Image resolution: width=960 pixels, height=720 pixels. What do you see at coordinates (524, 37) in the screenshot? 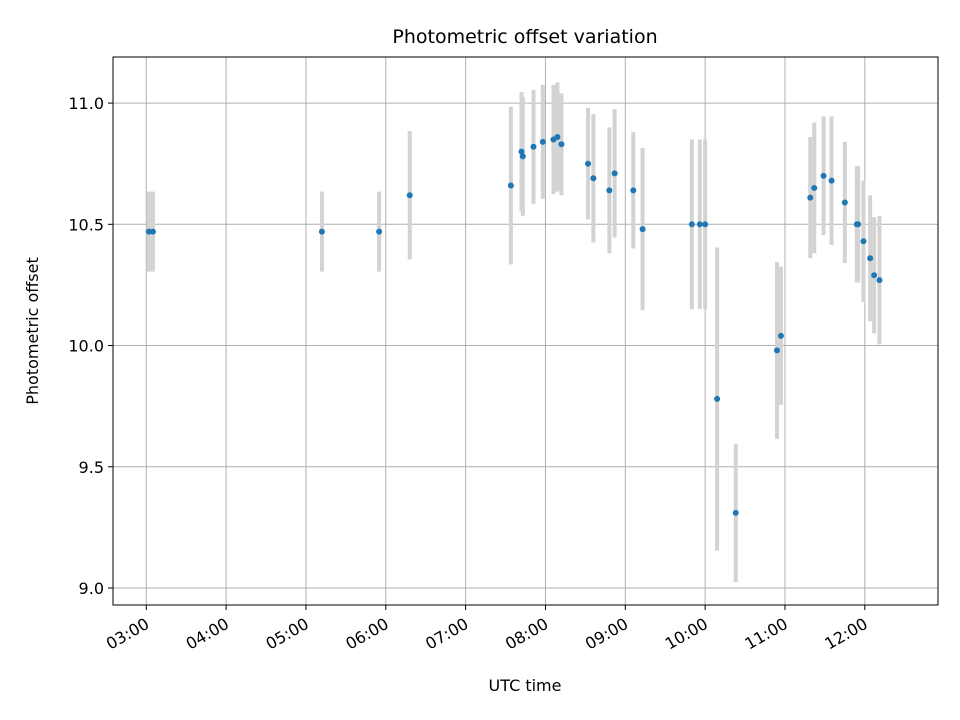
I see `chart-title: Photometric offset variation` at bounding box center [524, 37].